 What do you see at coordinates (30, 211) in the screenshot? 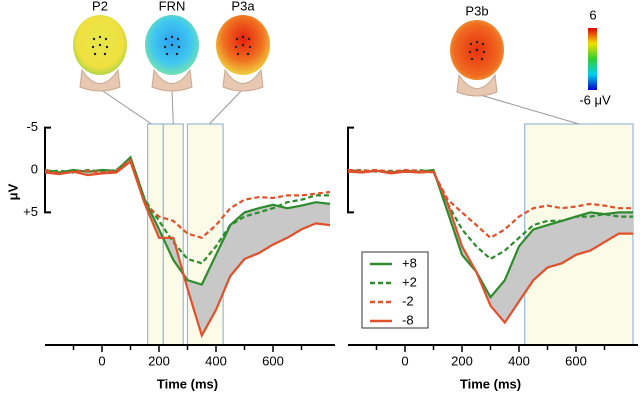
I see `y-tick-label: +5` at bounding box center [30, 211].